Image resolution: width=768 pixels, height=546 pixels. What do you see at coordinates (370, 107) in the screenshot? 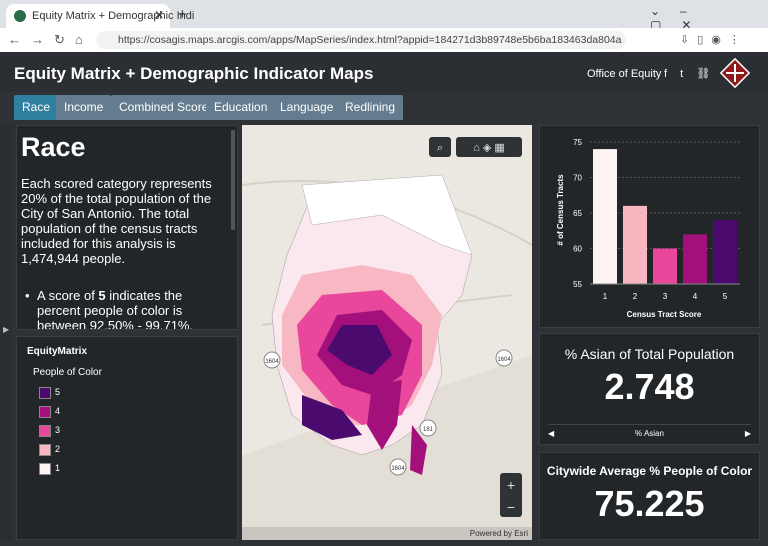
I see `tab: Redlining` at bounding box center [370, 107].